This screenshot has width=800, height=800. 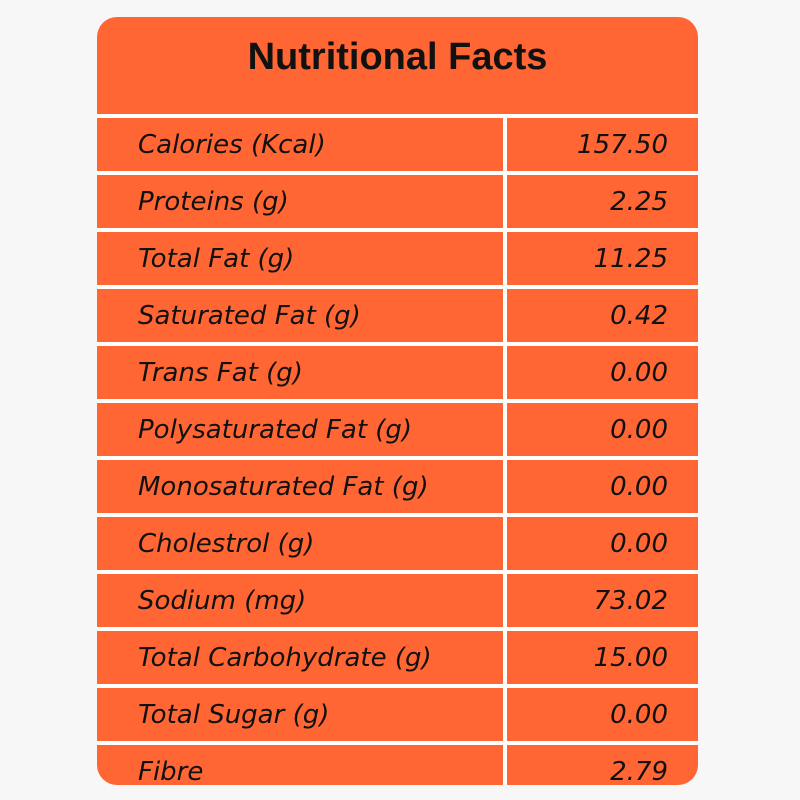 What do you see at coordinates (302, 315) in the screenshot?
I see `nutrient-label: Saturated Fat (g)` at bounding box center [302, 315].